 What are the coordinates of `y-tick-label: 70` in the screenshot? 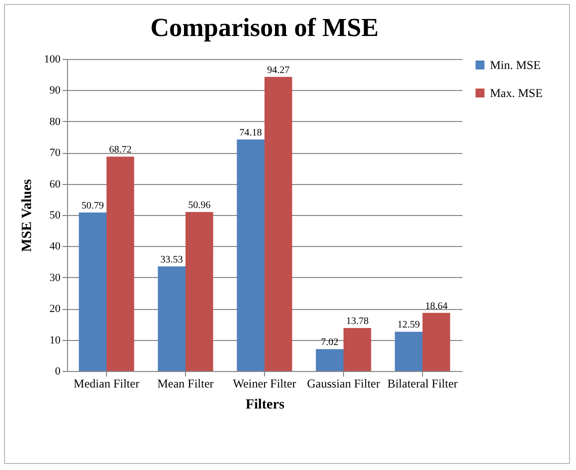 It's located at (55, 153).